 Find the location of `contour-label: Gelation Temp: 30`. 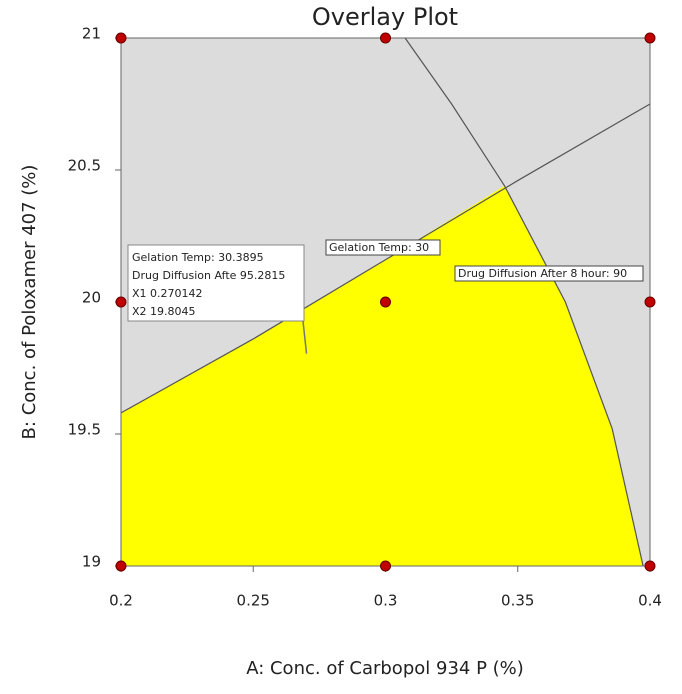

contour-label: Gelation Temp: 30 is located at coordinates (379, 247).